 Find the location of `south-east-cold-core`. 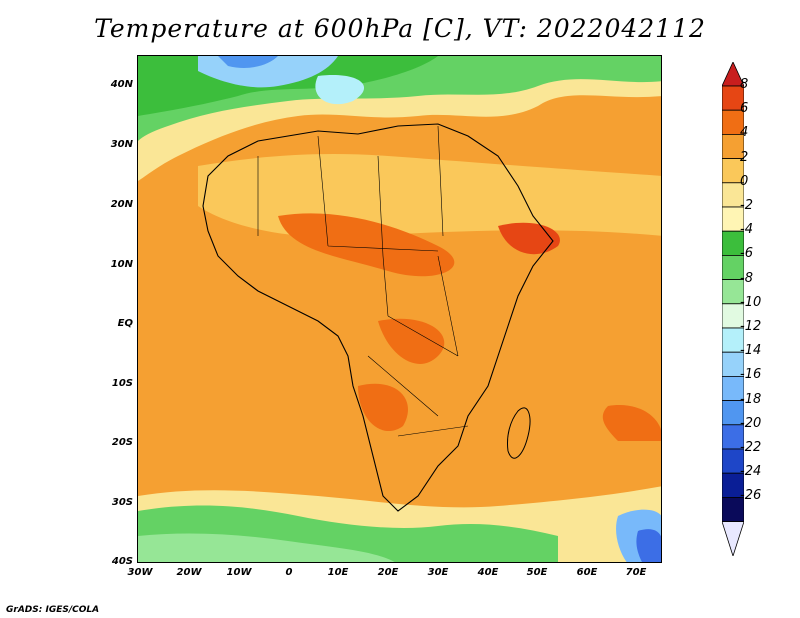

south-east-cold-core is located at coordinates (648, 545).